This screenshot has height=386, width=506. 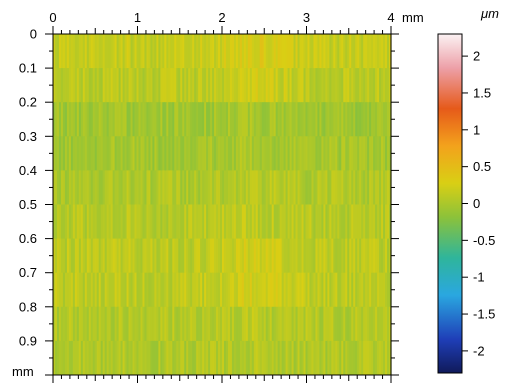 I want to click on colorbar-tick-label: 1.5, so click(x=482, y=92).